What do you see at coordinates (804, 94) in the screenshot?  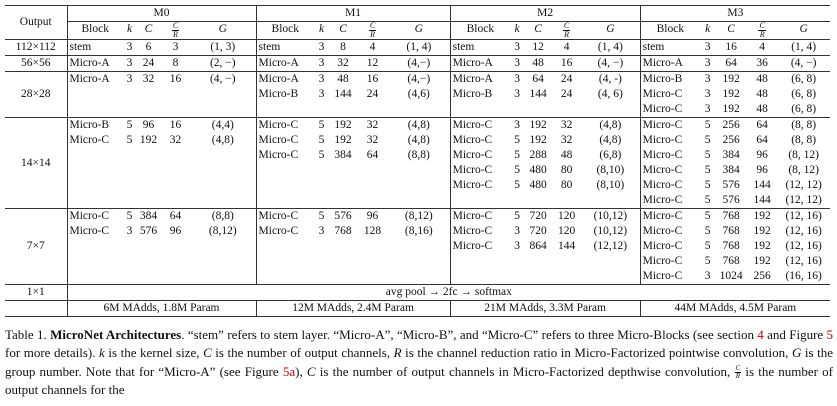 I see `group-cell: (6, 8) (6, 8) (6, 8)` at bounding box center [804, 94].